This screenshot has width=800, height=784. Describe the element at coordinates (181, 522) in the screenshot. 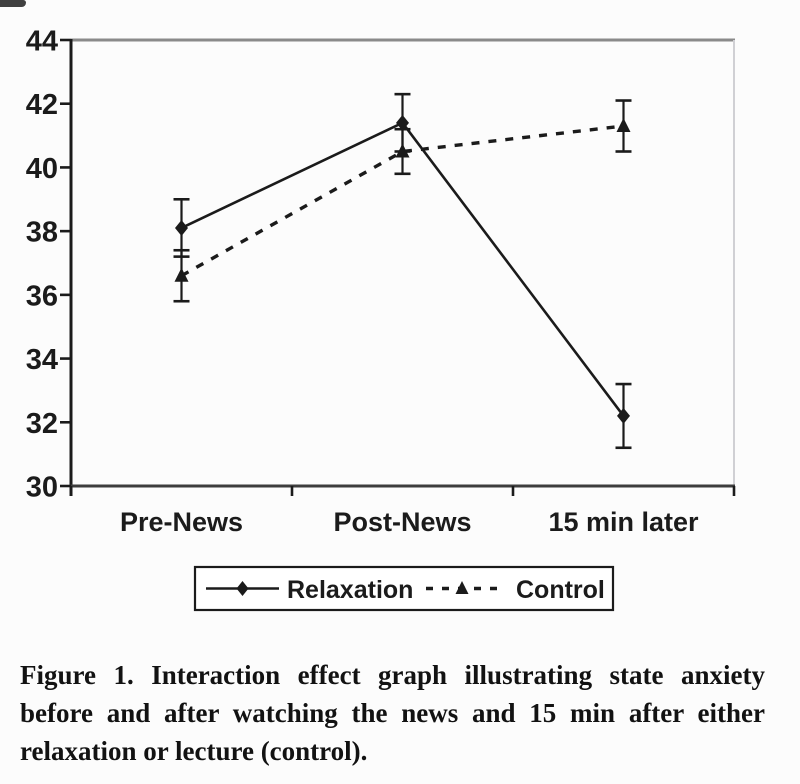

I see `x-category-label: Pre-News` at that location.